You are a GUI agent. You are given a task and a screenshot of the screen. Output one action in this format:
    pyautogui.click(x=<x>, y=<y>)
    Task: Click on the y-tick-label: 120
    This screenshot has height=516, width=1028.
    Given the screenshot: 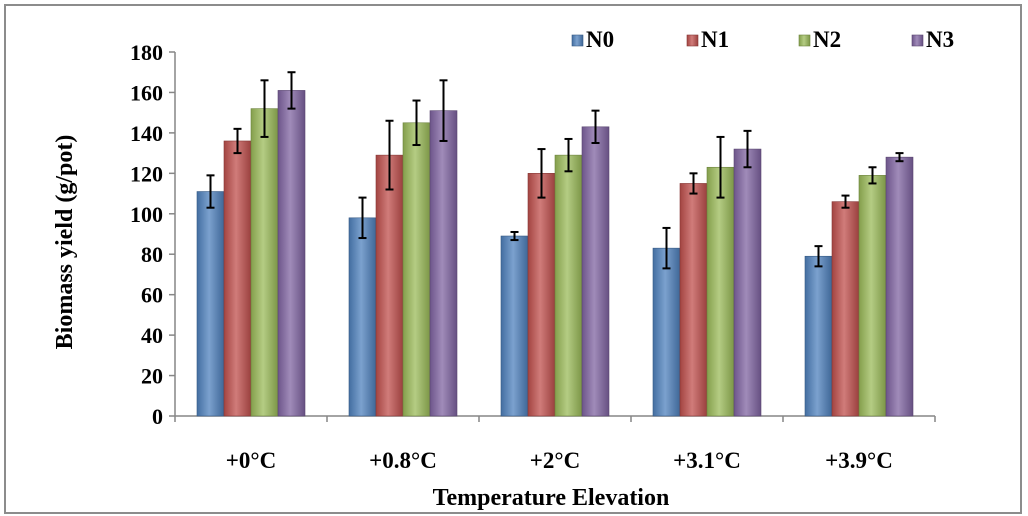 What is the action you would take?
    pyautogui.click(x=146, y=173)
    